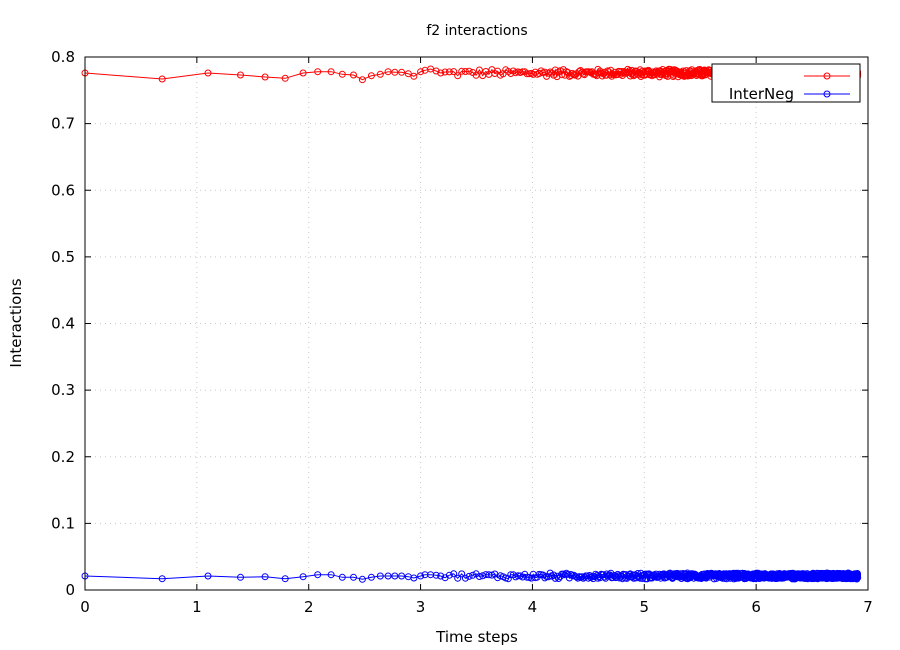 This screenshot has height=650, width=900. I want to click on y-tick-label: 0.3, so click(63, 390).